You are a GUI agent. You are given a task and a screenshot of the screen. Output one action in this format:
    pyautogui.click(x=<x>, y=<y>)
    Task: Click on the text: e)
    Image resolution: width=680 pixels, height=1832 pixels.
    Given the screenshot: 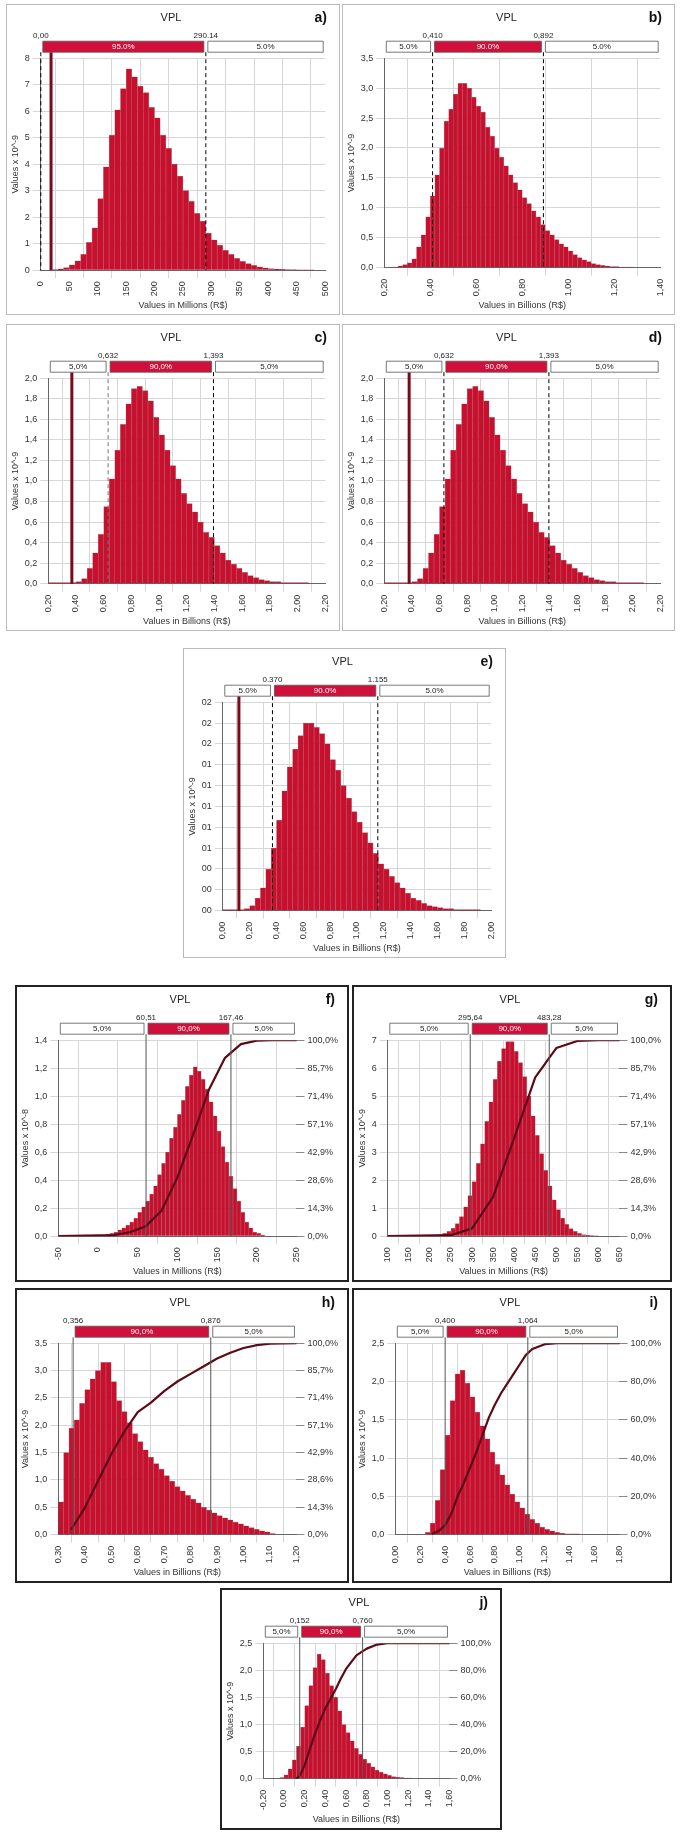 What is the action you would take?
    pyautogui.click(x=486, y=660)
    